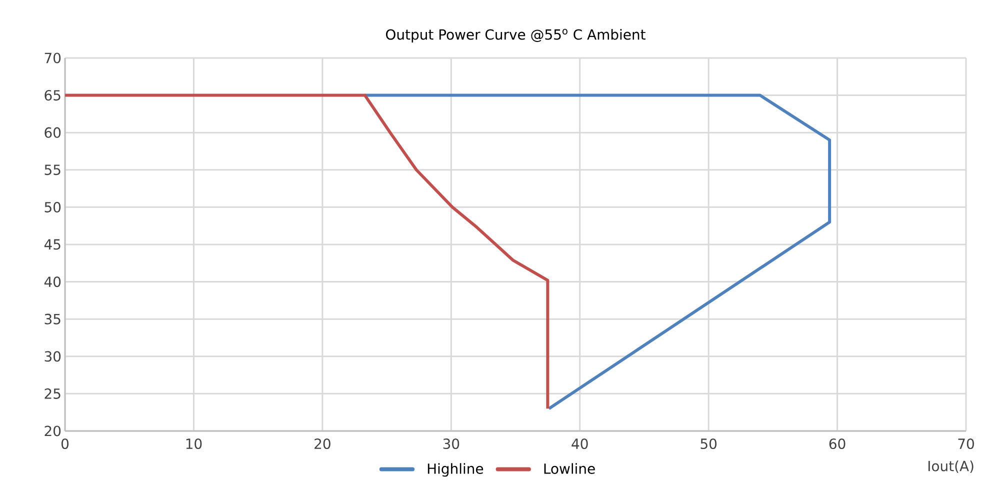 The image size is (984, 493). What do you see at coordinates (580, 444) in the screenshot?
I see `x-tick-label: 40` at bounding box center [580, 444].